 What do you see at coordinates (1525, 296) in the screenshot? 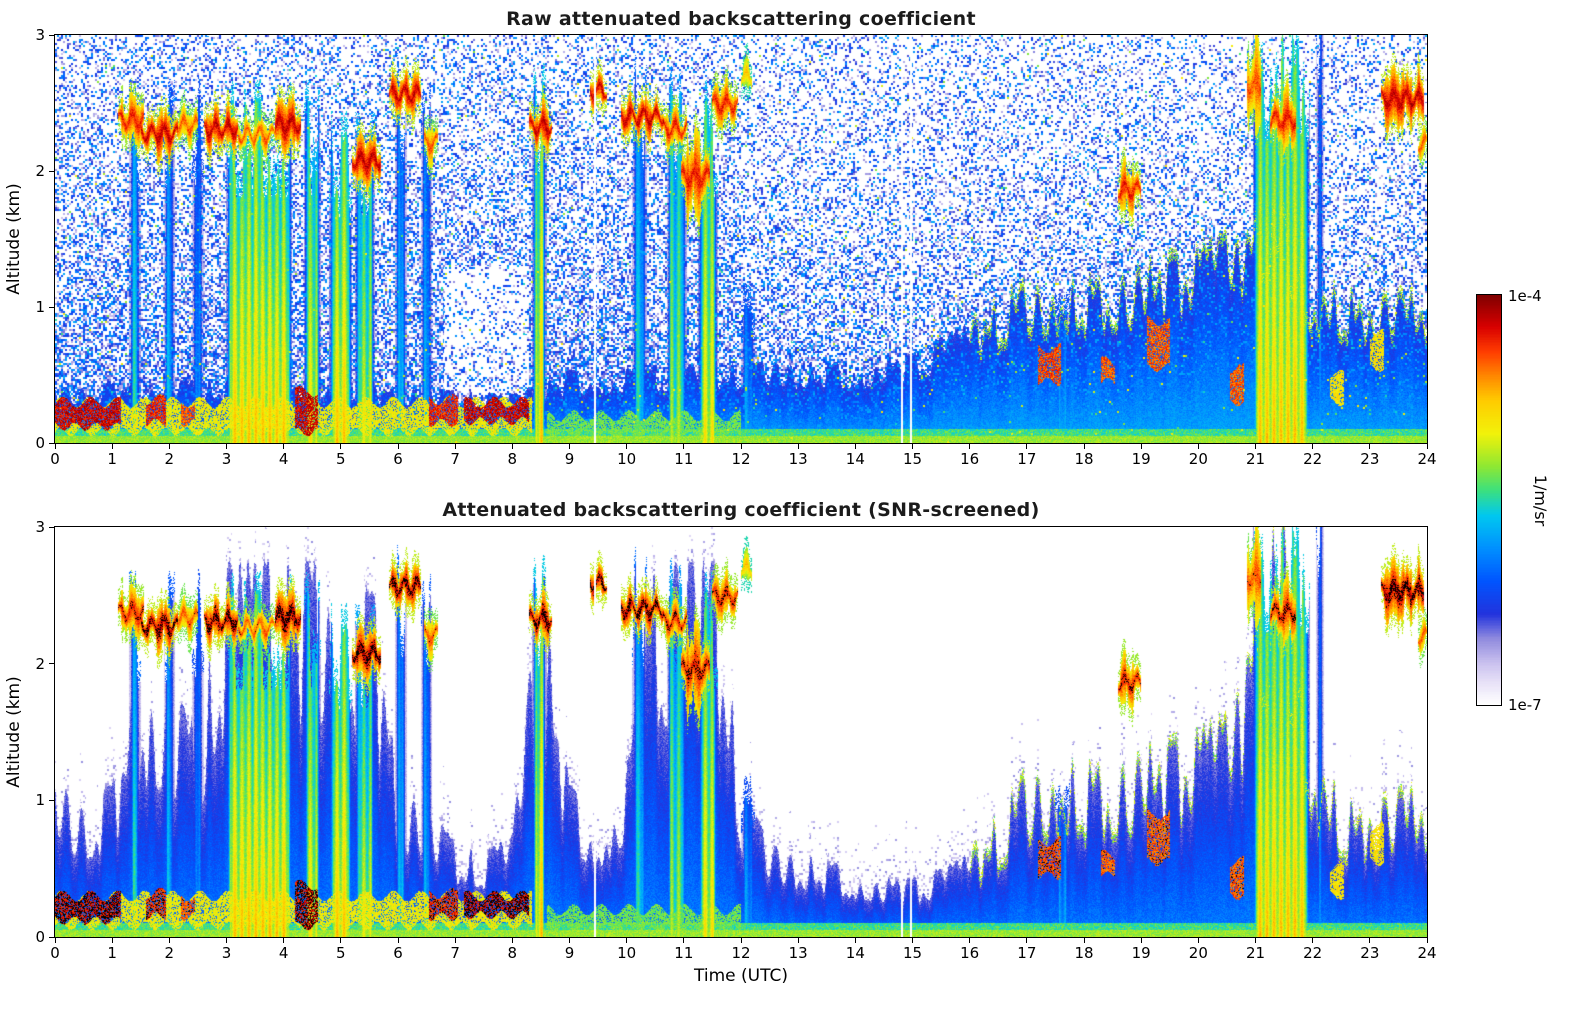
I see `colorbar-max-label: 1e-4` at bounding box center [1525, 296].